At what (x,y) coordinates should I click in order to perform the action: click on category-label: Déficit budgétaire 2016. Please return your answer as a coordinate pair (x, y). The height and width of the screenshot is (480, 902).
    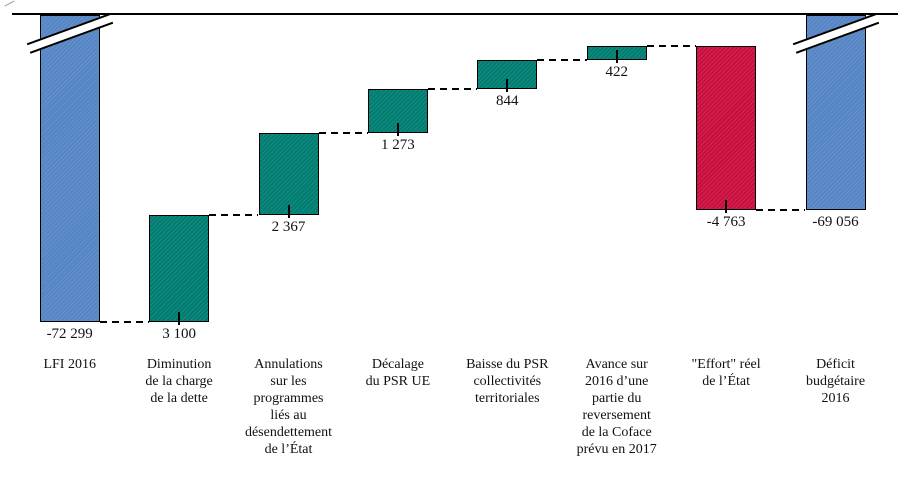
    Looking at the image, I should click on (835, 381).